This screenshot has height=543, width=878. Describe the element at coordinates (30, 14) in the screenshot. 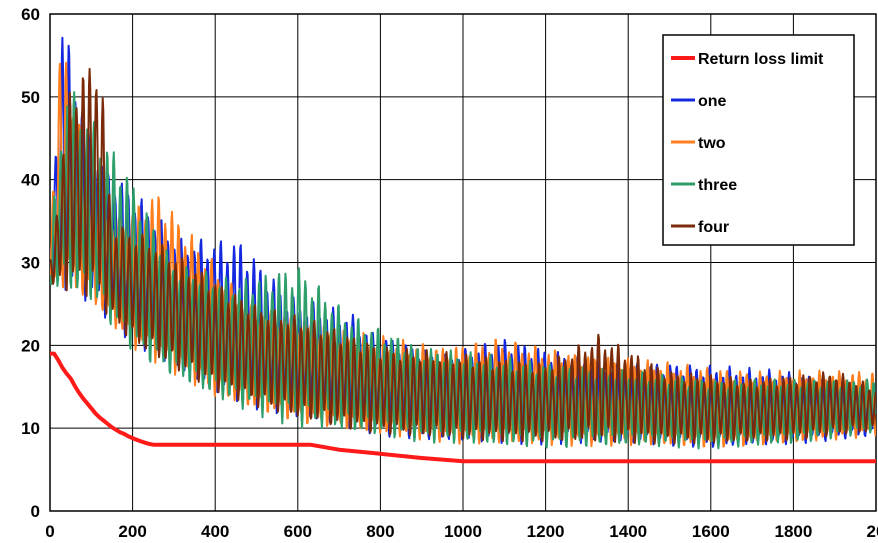

I see `y-tick-label: 60` at that location.